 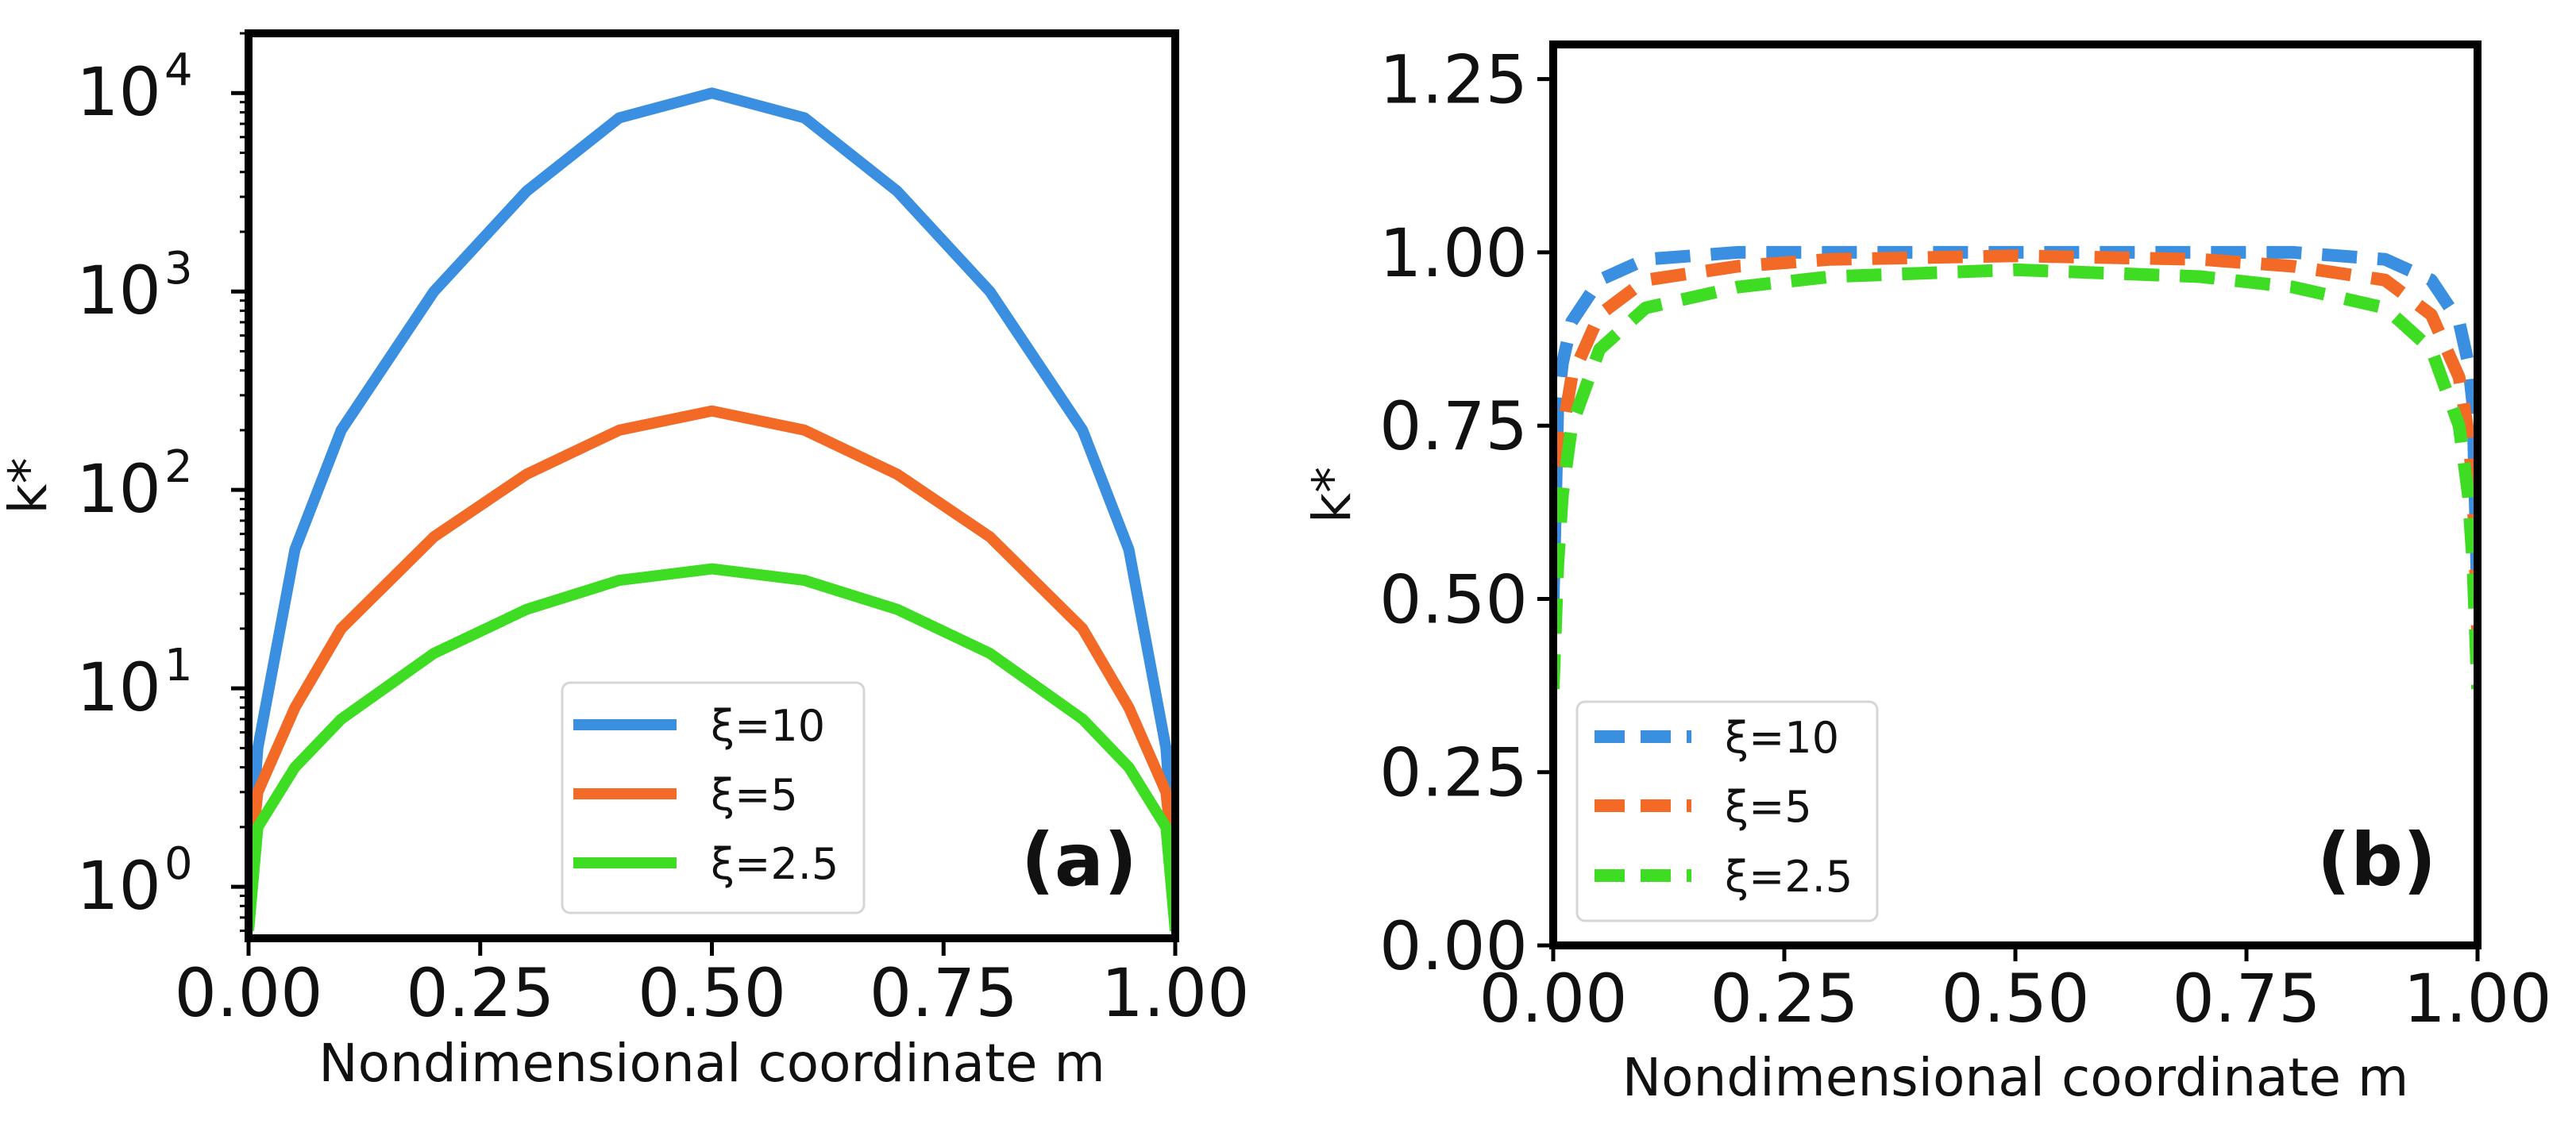 What do you see at coordinates (1453, 80) in the screenshot?
I see `panel-b-y-tick-label-5: 1.25` at bounding box center [1453, 80].